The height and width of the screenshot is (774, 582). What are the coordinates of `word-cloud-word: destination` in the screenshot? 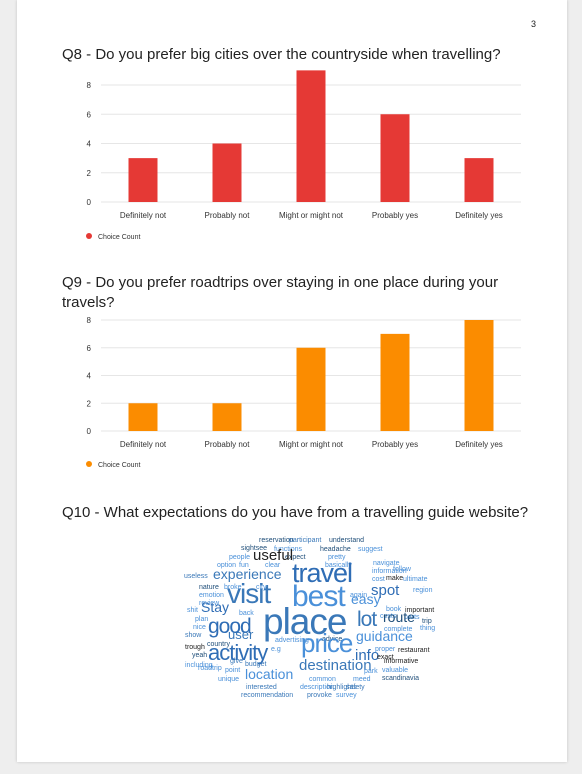 It's located at (335, 665).